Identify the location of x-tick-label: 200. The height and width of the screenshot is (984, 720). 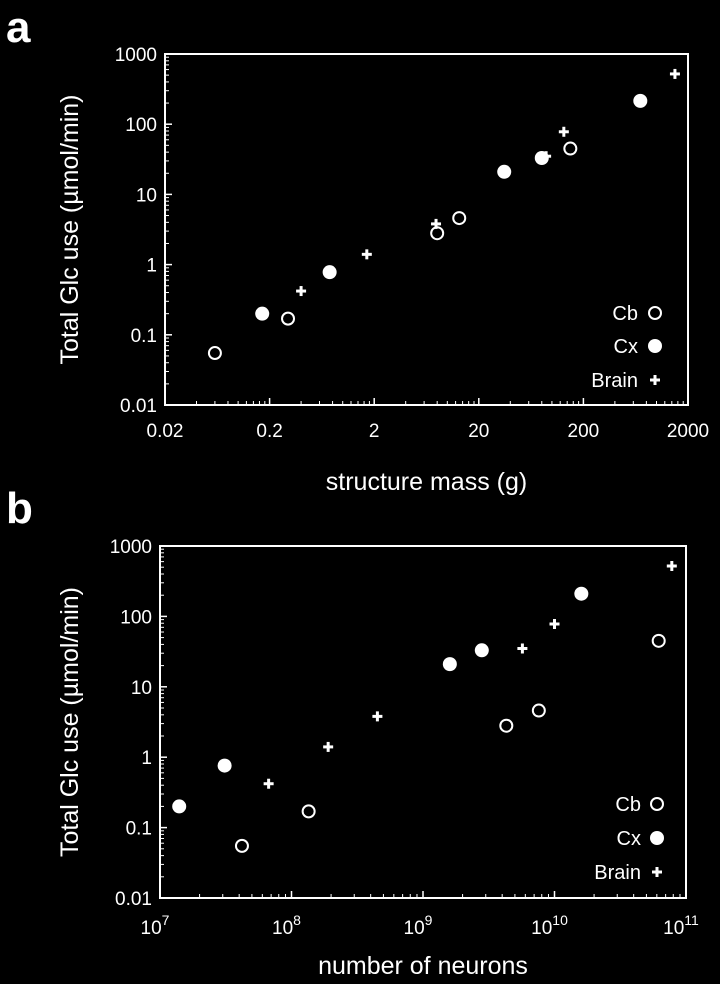
(584, 431).